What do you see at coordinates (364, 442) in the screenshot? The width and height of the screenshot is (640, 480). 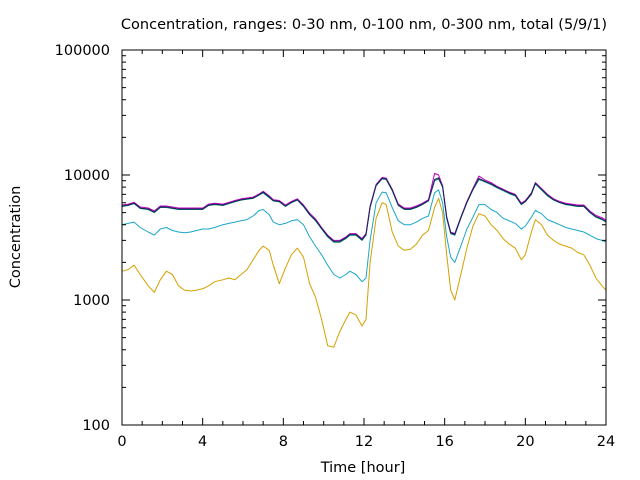 I see `x-tick-label: 12` at bounding box center [364, 442].